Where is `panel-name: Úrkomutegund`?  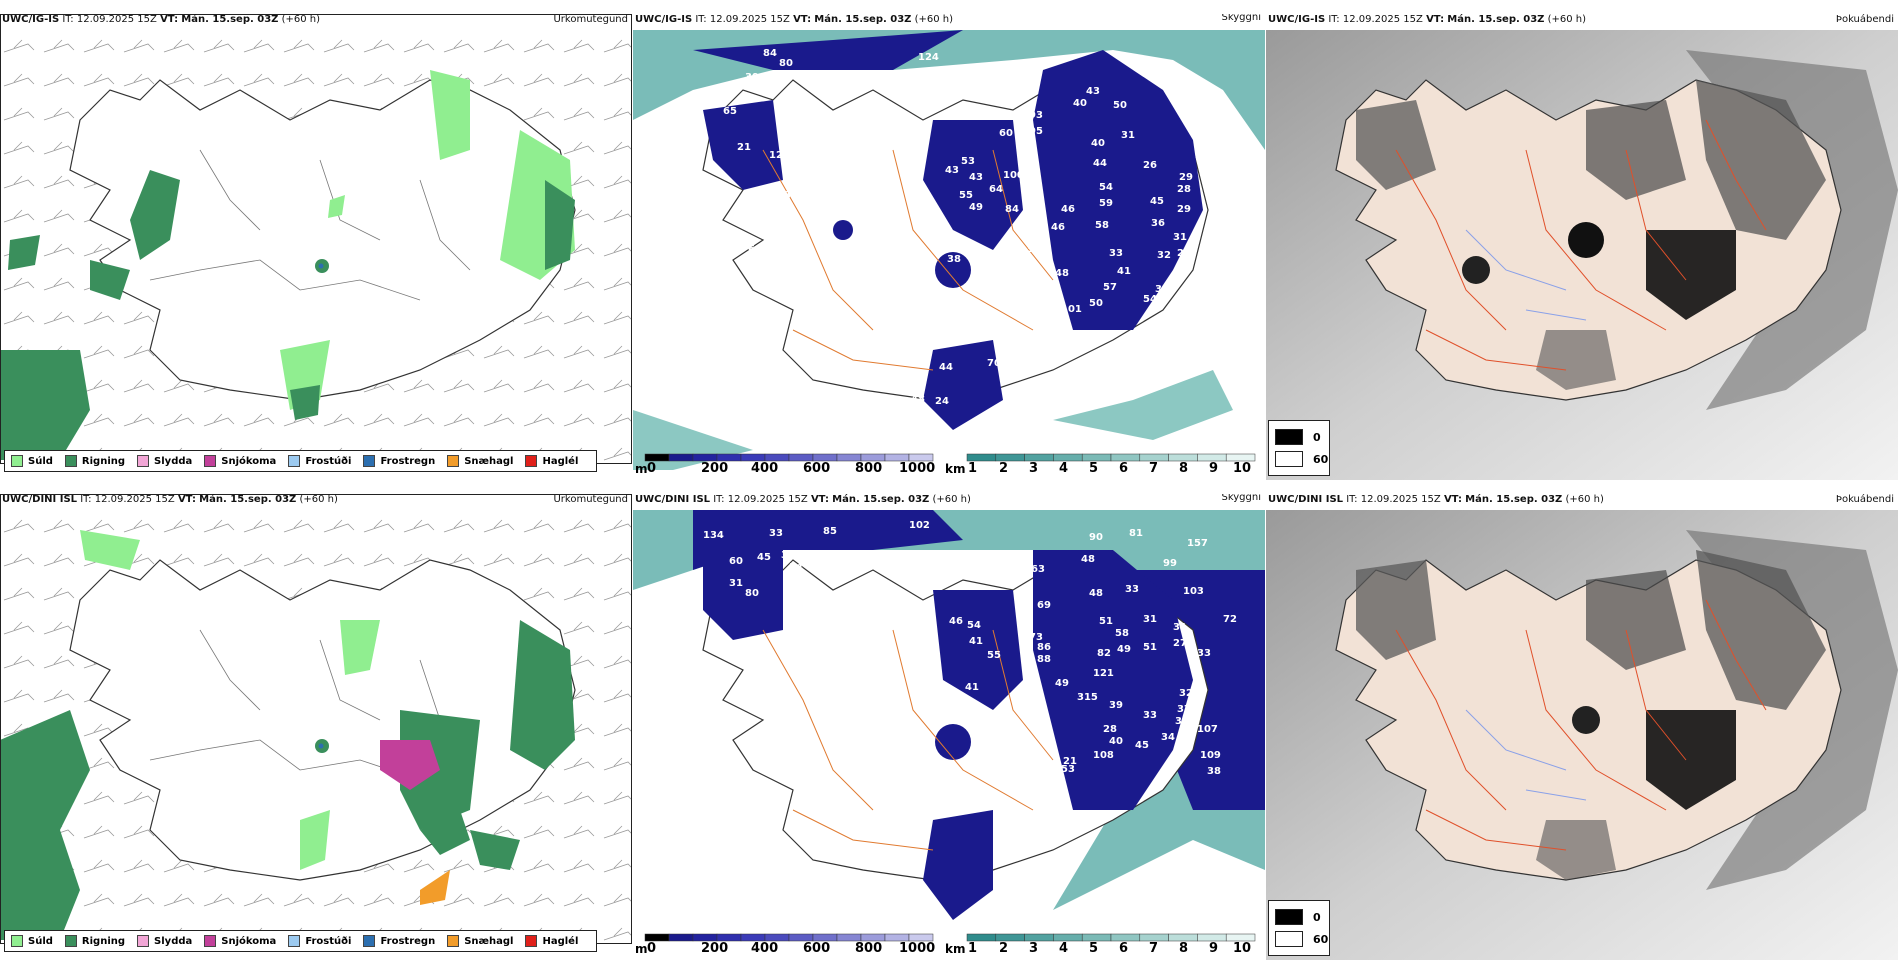 panel-name: Úrkomutegund is located at coordinates (590, 19).